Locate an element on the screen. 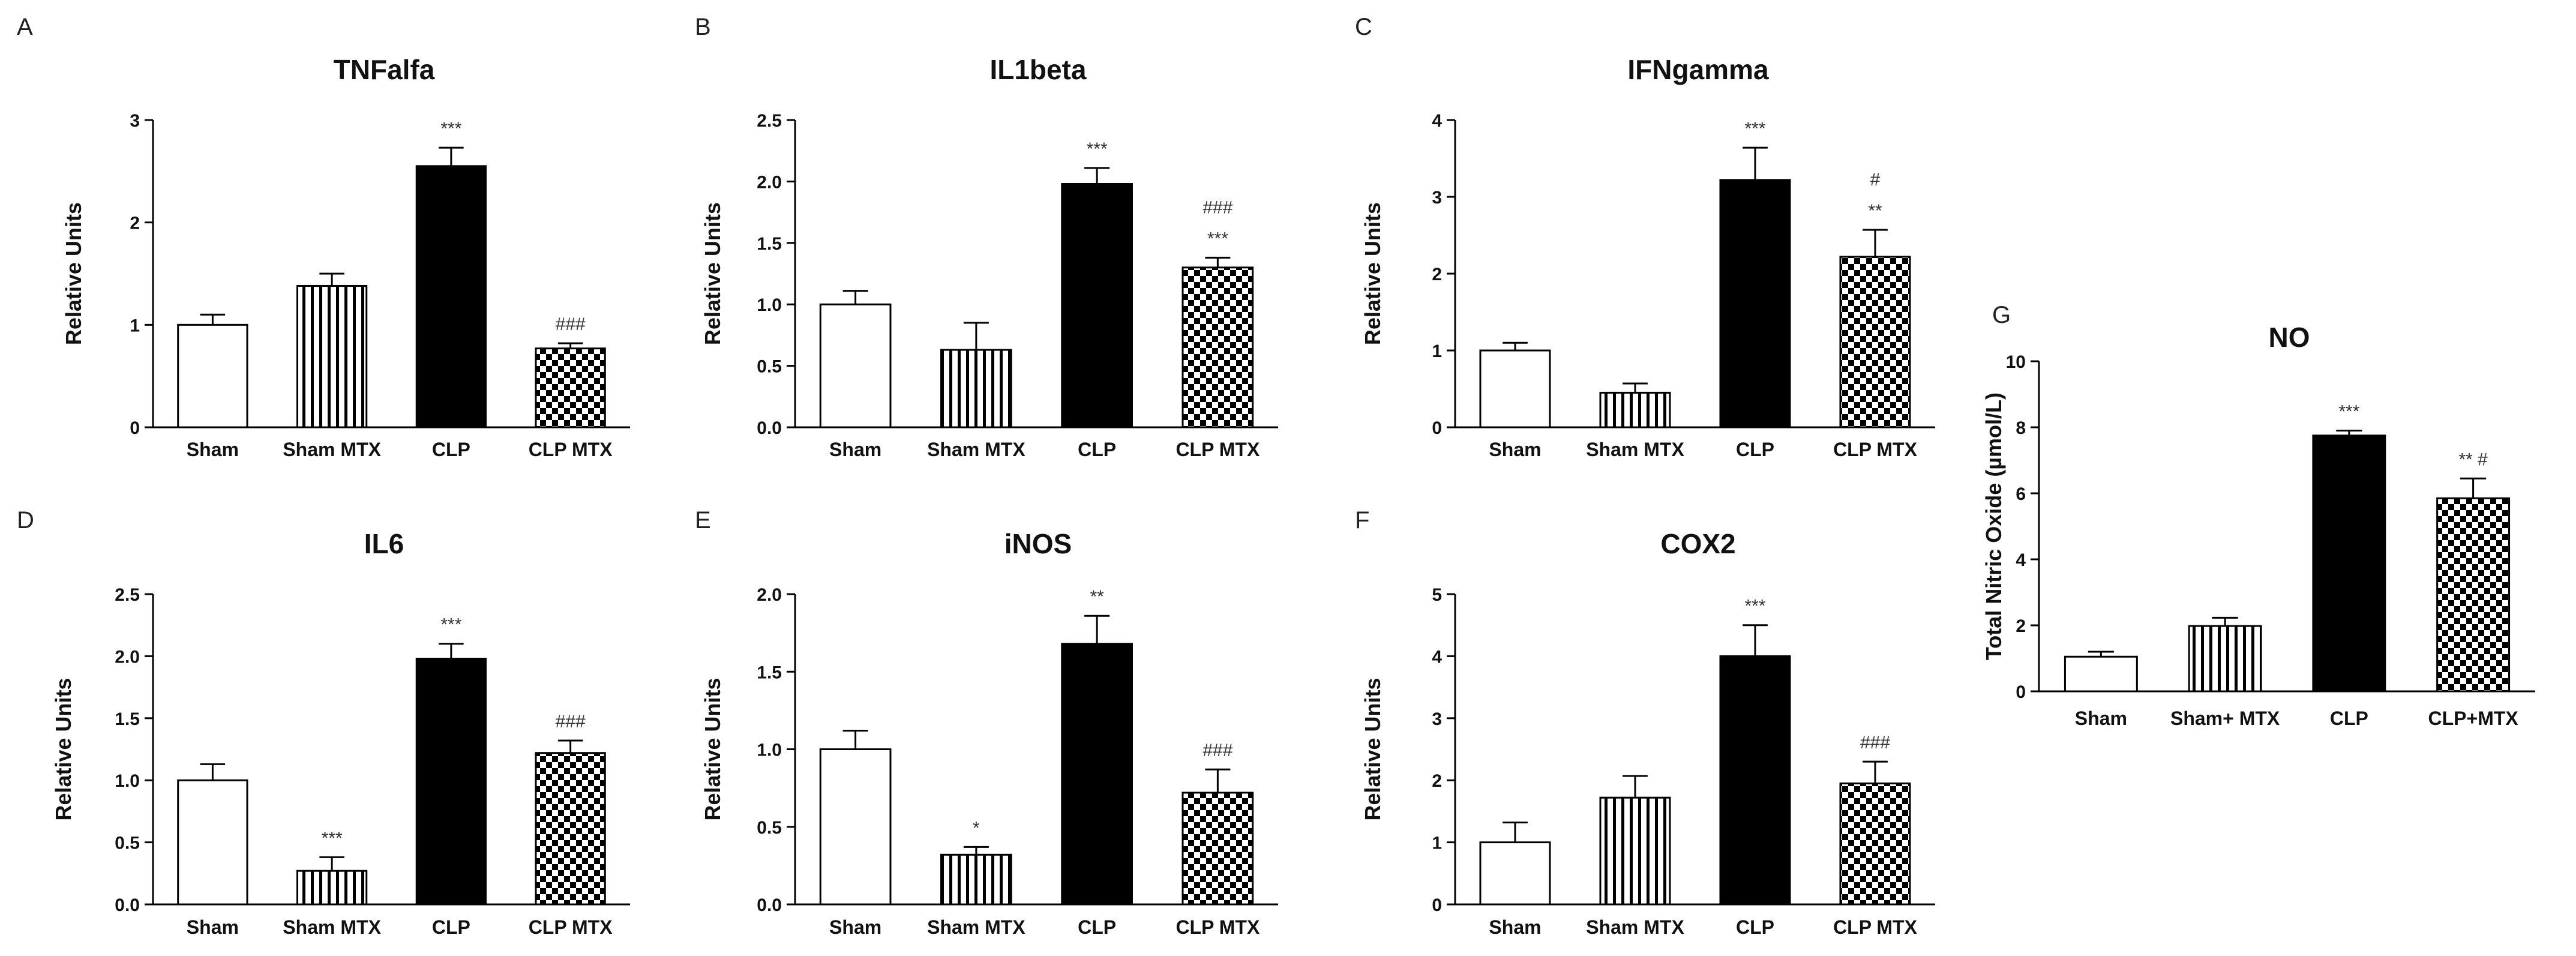 Image resolution: width=2576 pixels, height=956 pixels. y-tick-label: 3 is located at coordinates (1437, 198).